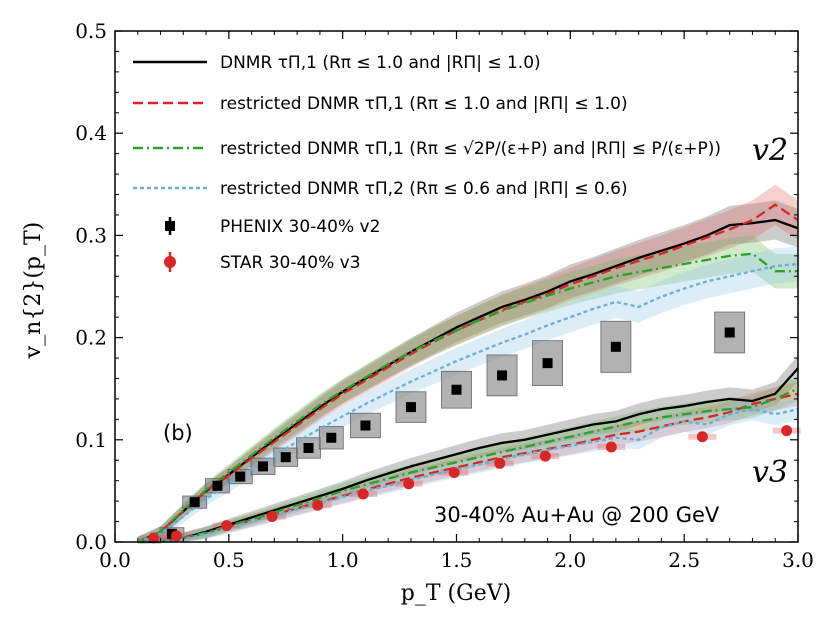  Describe the element at coordinates (798, 560) in the screenshot. I see `x-tick-label: 3.0` at that location.